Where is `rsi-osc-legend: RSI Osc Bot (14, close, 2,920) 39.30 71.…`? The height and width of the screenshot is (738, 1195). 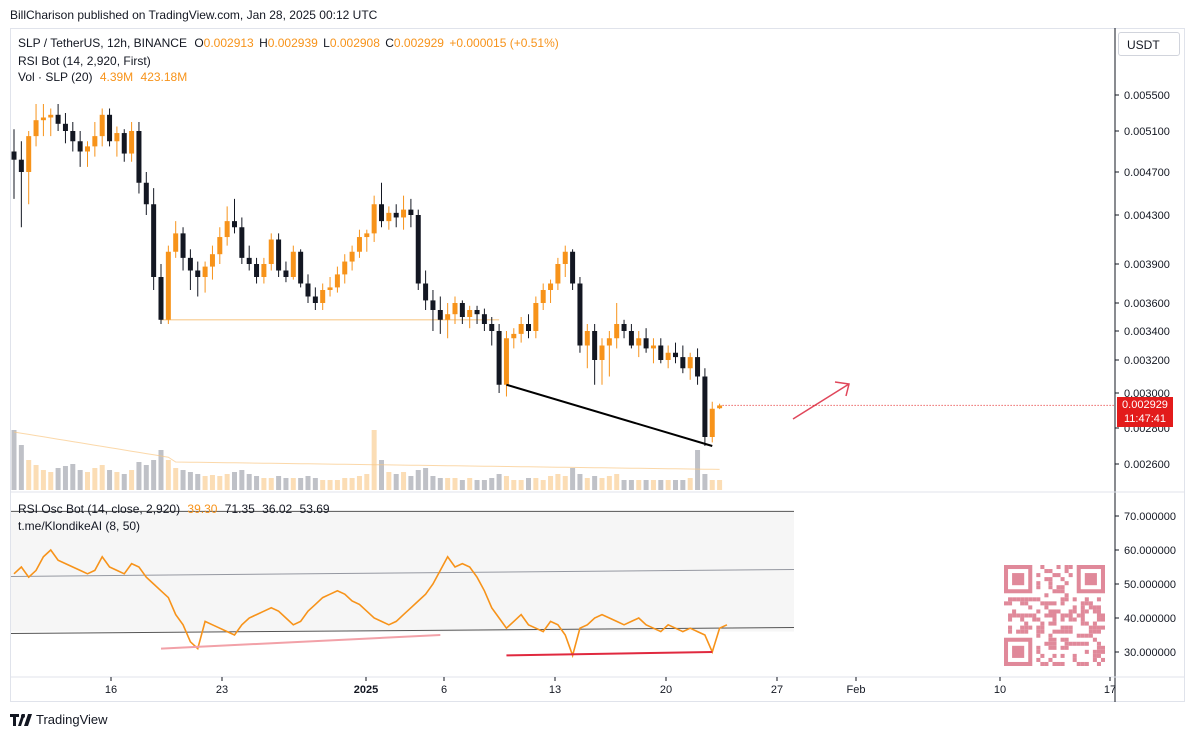 rsi-osc-legend: RSI Osc Bot (14, close, 2,920) 39.30 71.… is located at coordinates (174, 509).